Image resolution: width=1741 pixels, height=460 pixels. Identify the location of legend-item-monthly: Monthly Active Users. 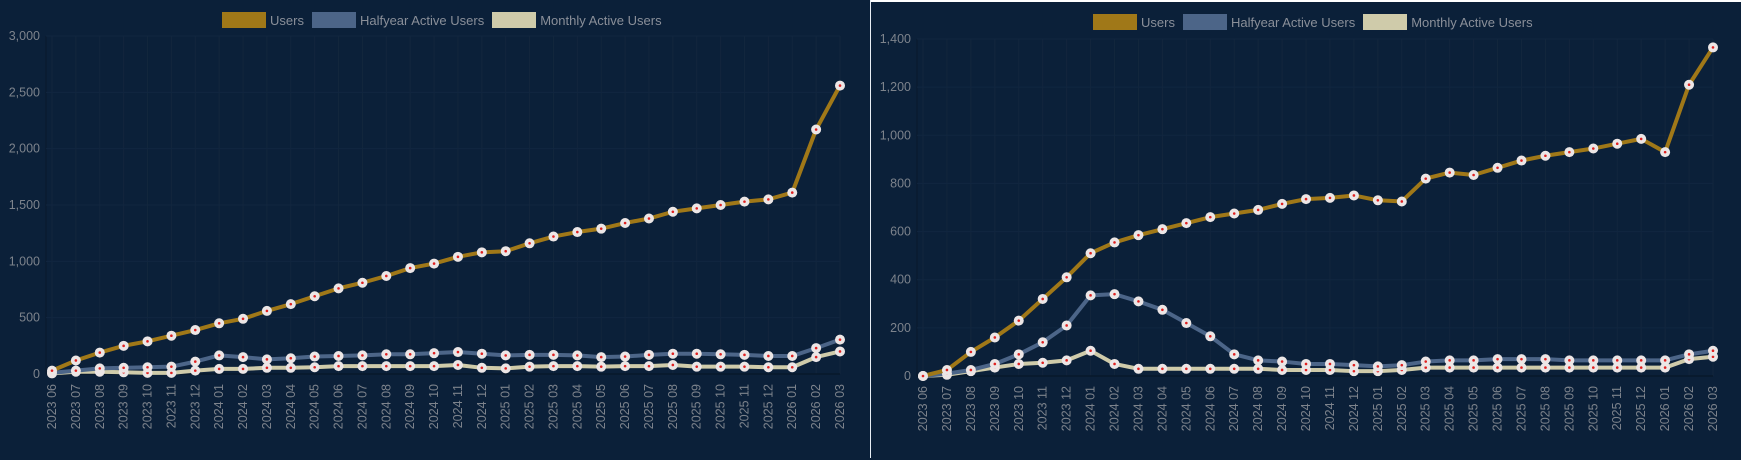
(577, 20).